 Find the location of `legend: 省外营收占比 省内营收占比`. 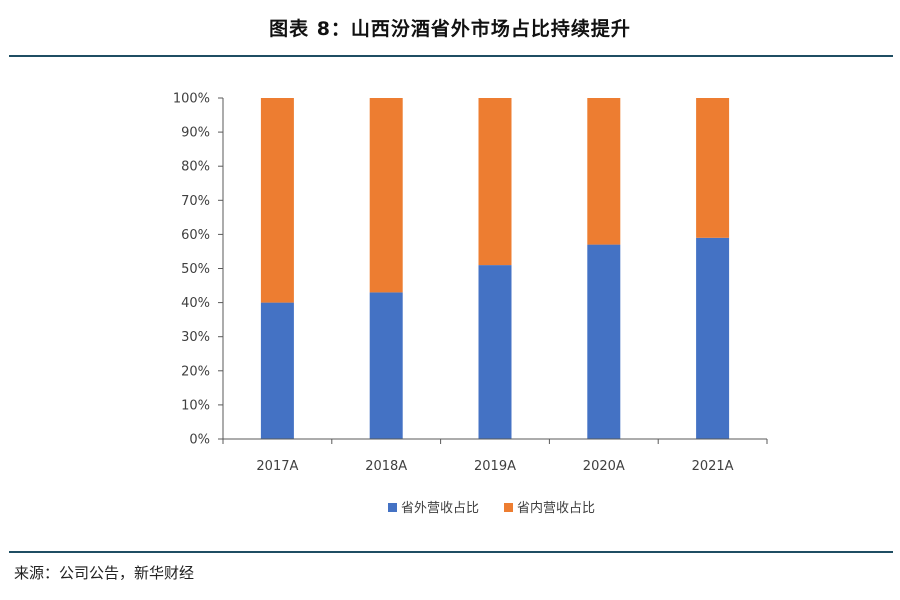

legend: 省外营收占比 省内营收占比 is located at coordinates (491, 508).